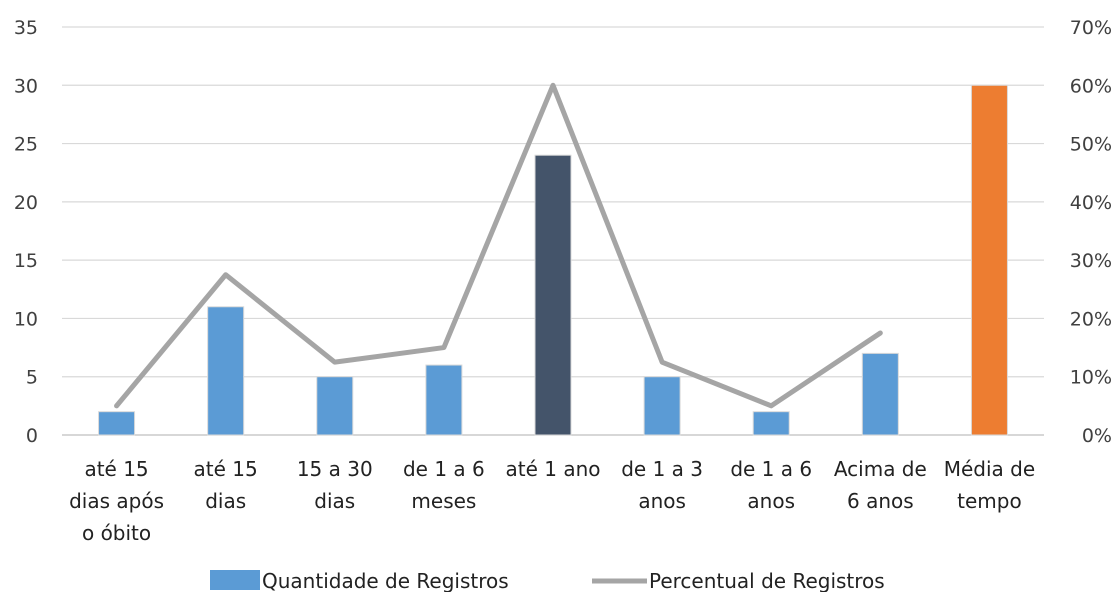 The image size is (1119, 592). Describe the element at coordinates (335, 469) in the screenshot. I see `category-label: 15 a 30` at that location.